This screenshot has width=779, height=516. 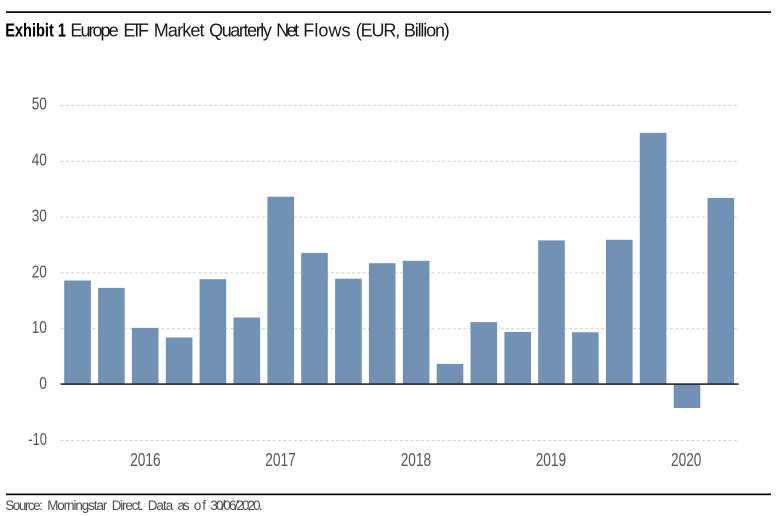 I want to click on svg-text: 10, so click(x=39, y=327).